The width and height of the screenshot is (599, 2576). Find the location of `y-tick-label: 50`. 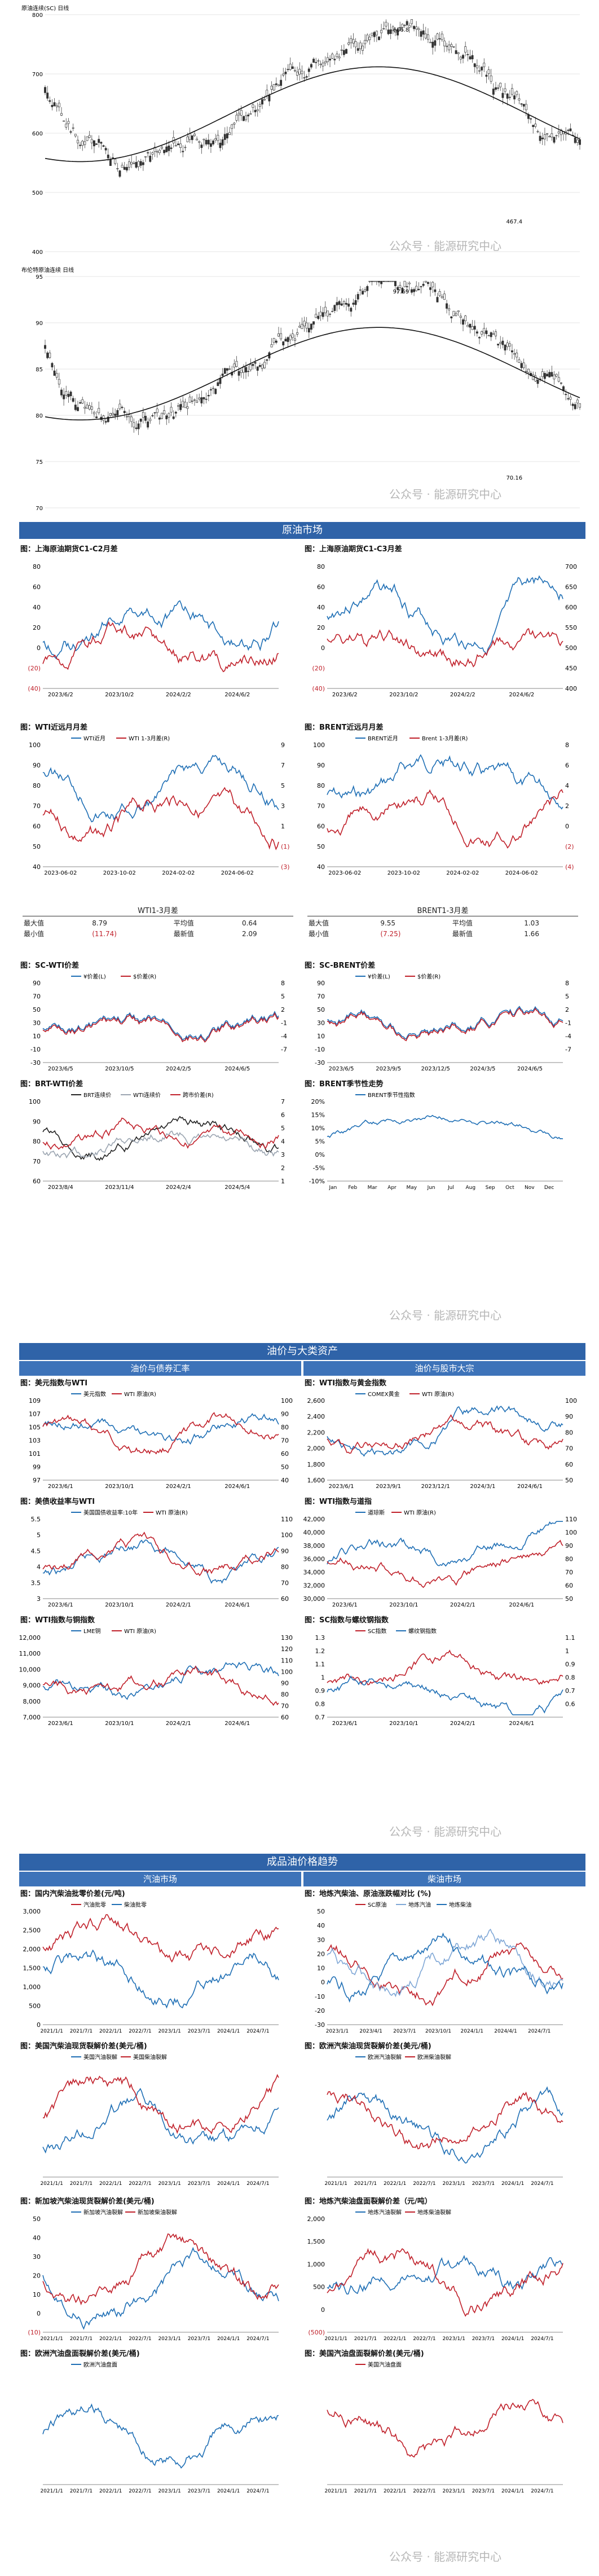

y-tick-label: 50 is located at coordinates (37, 2219).